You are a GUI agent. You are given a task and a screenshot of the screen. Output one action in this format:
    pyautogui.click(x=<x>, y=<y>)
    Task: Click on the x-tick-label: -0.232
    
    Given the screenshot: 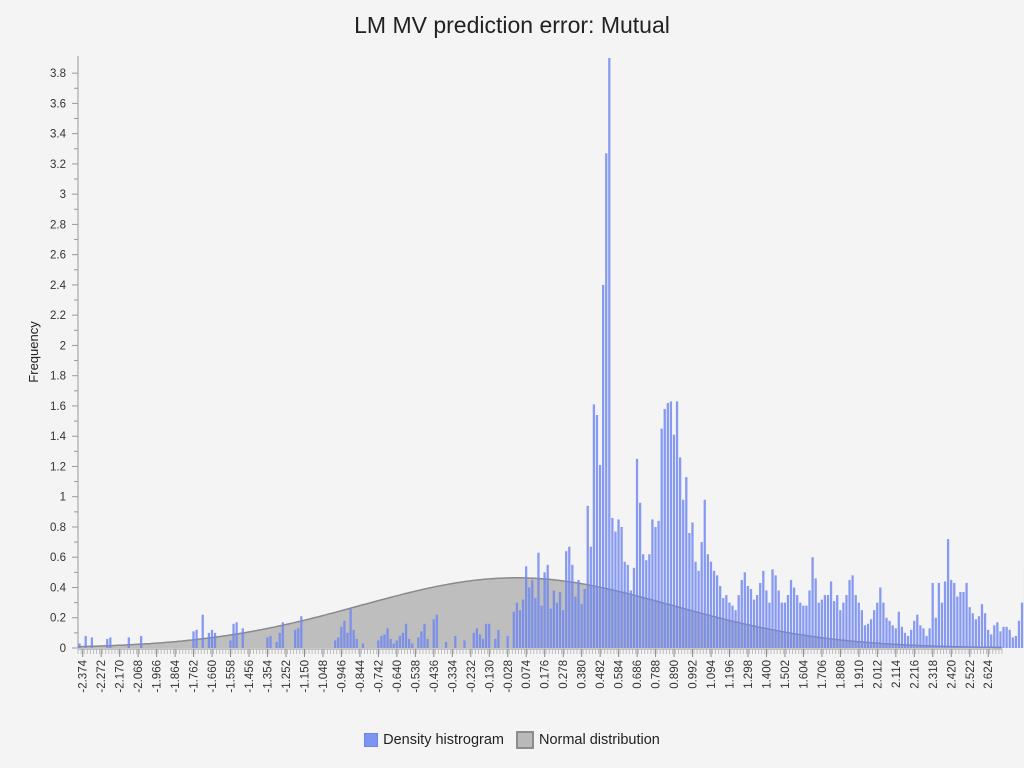 What is the action you would take?
    pyautogui.click(x=472, y=676)
    